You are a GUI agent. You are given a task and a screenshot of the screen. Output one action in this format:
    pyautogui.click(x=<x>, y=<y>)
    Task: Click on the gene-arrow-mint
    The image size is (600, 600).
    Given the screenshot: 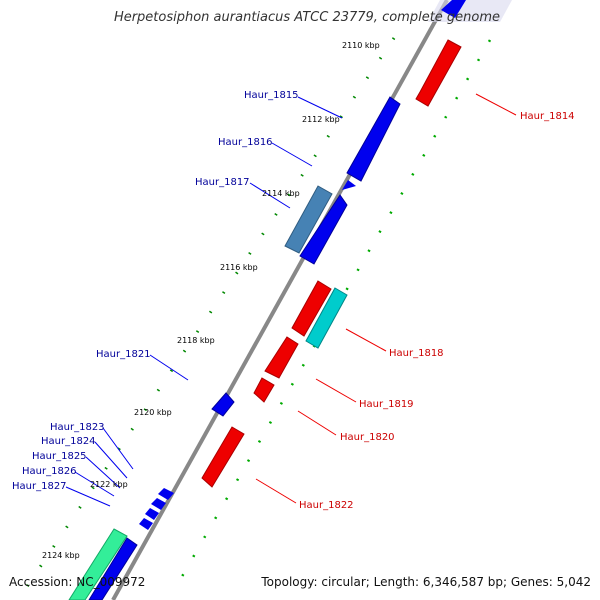 What is the action you would take?
    pyautogui.click(x=98, y=564)
    